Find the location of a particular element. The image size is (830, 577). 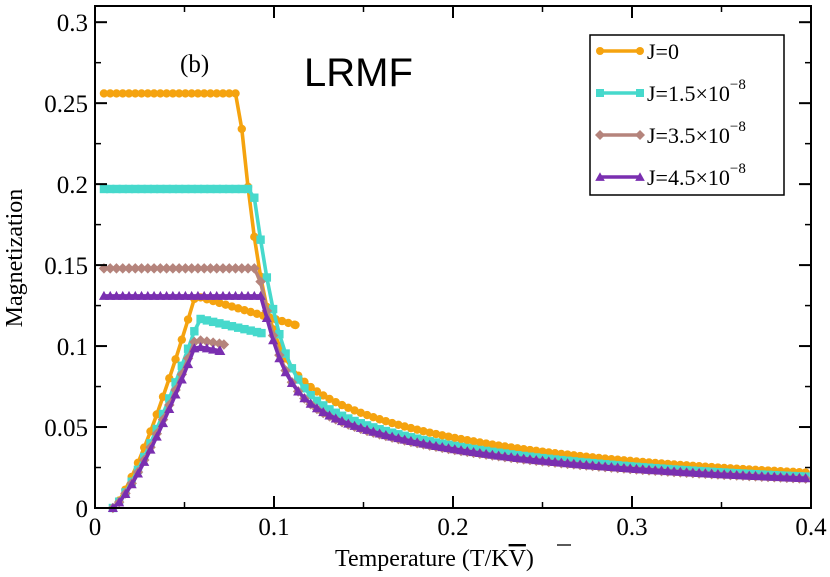

panel-label: (b) is located at coordinates (194, 64).